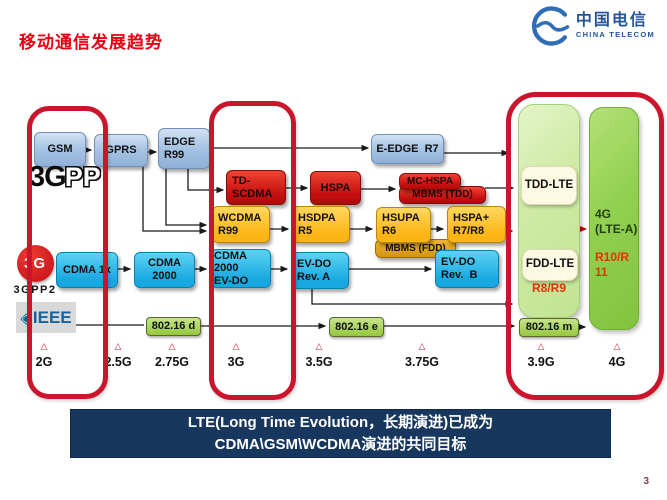 The image size is (667, 500). I want to click on node-hsupa-r6: HSUPA R6, so click(403, 225).